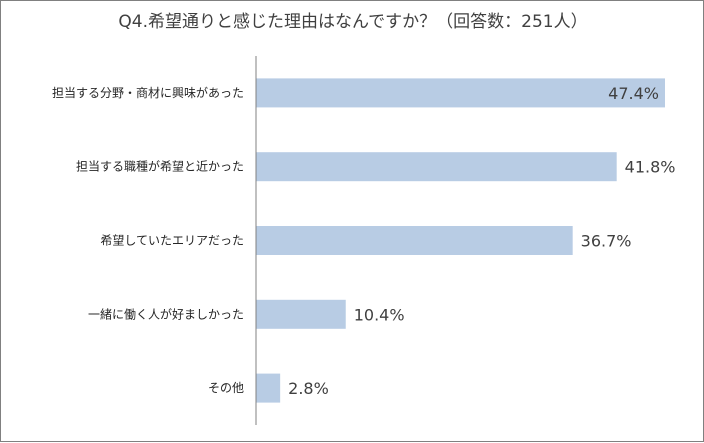 The width and height of the screenshot is (704, 443). What do you see at coordinates (148, 92) in the screenshot?
I see `category-label-1: 担当する分野・商材に興味があった` at bounding box center [148, 92].